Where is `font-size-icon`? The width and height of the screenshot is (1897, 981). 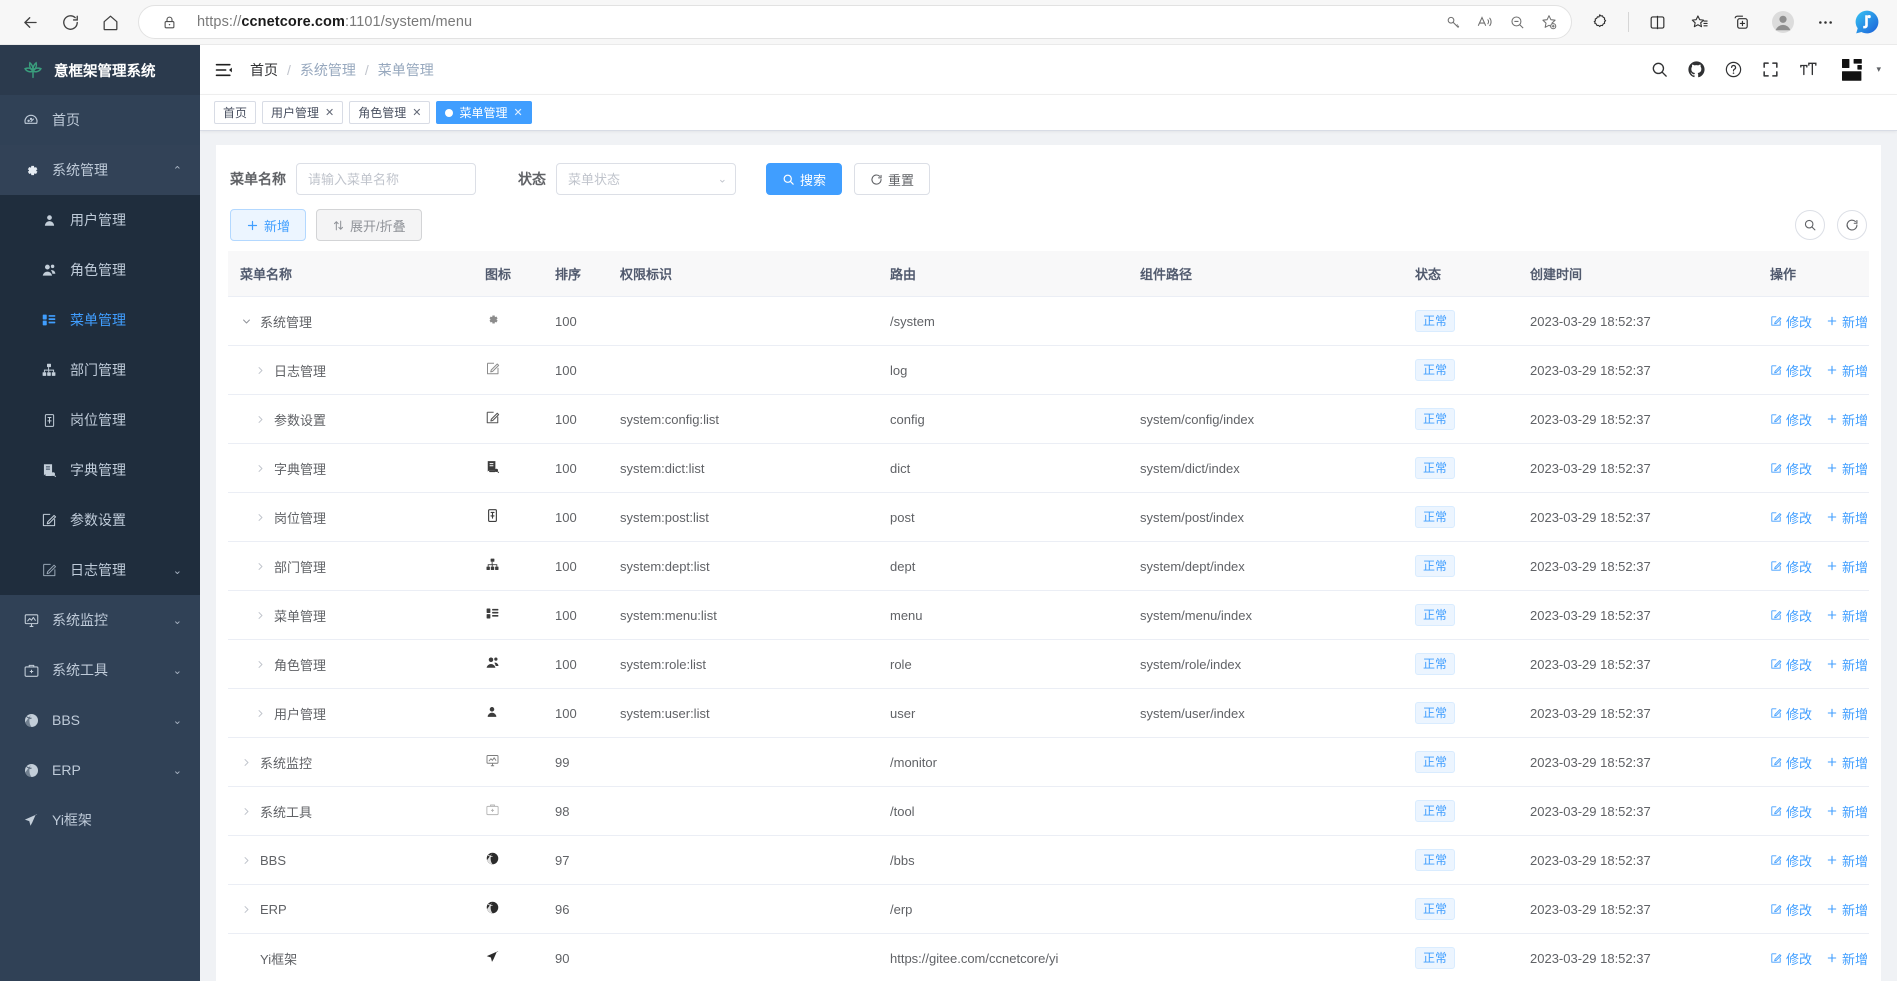 font-size-icon is located at coordinates (1808, 70).